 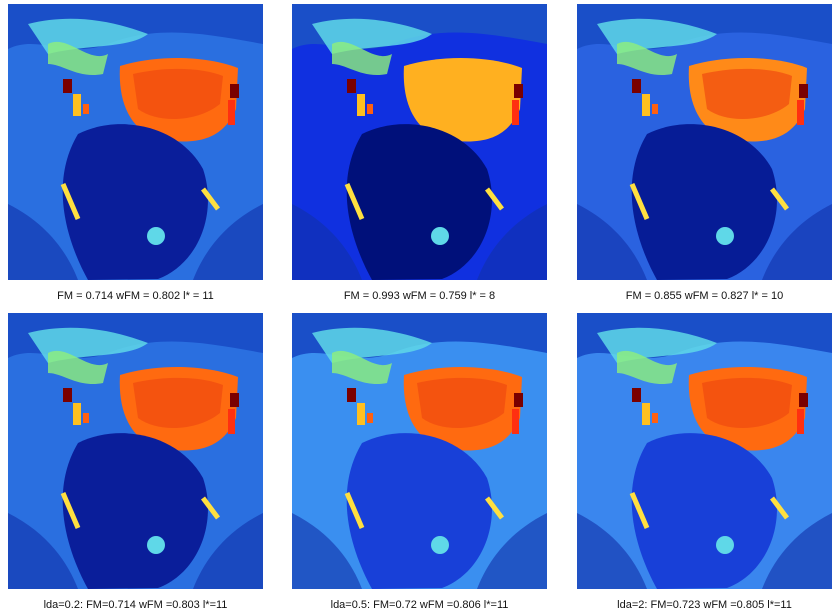 I want to click on image-panel: FM = 0.855 wFM = 0.827 l* = 10, so click(x=704, y=153).